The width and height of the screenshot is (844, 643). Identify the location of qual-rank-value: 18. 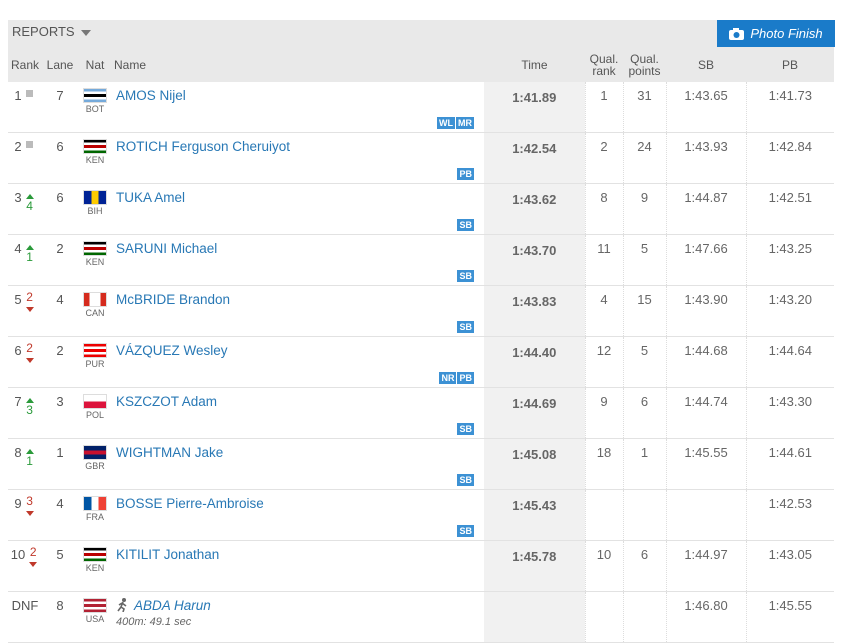
(604, 452).